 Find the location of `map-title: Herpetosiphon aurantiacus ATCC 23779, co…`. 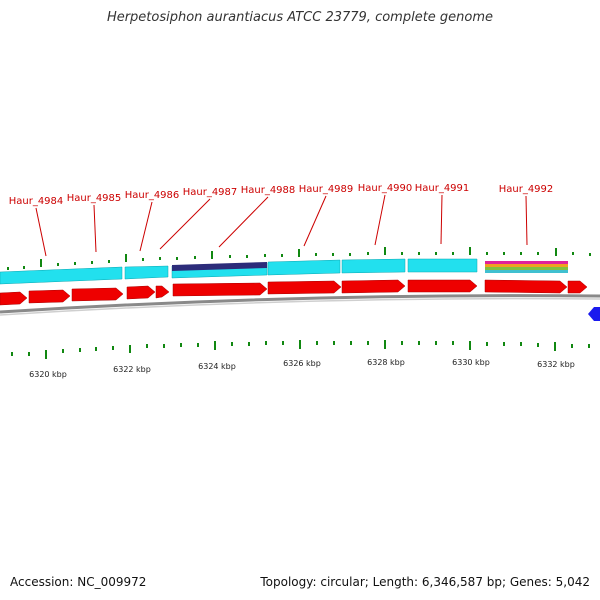

map-title: Herpetosiphon aurantiacus ATCC 23779, co… is located at coordinates (300, 17).